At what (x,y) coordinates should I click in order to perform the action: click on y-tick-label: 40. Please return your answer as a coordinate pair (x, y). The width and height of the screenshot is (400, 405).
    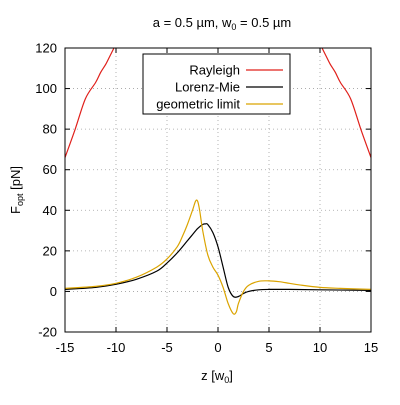
    Looking at the image, I should click on (50, 210).